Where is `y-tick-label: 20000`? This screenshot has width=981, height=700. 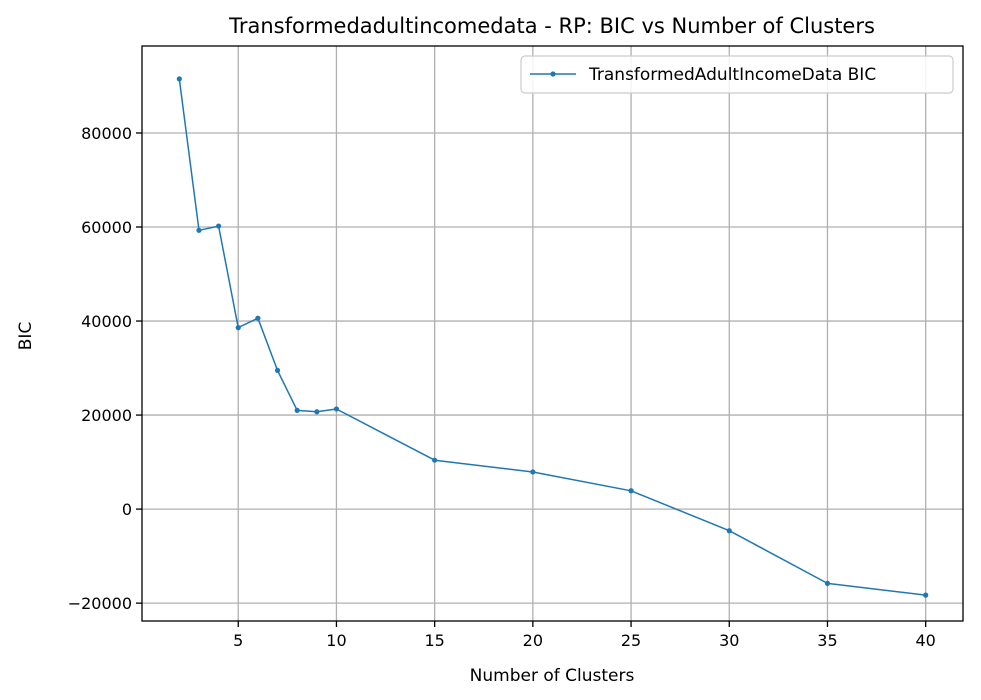 y-tick-label: 20000 is located at coordinates (106, 415).